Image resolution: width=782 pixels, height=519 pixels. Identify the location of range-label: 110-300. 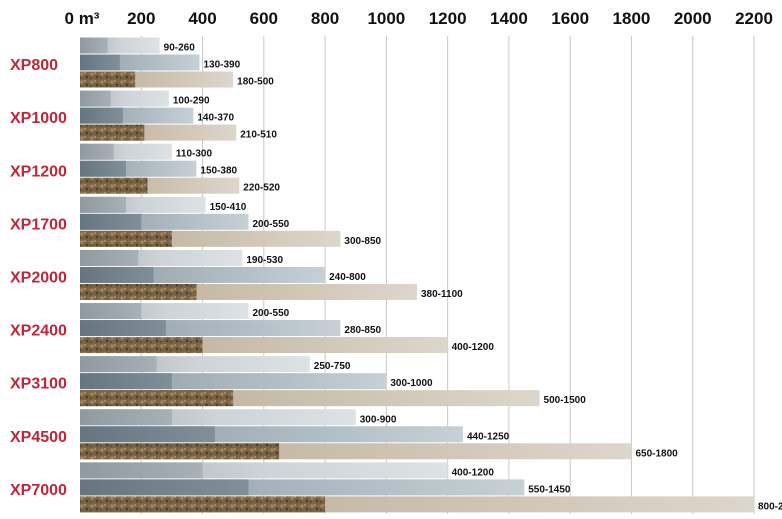
(194, 154).